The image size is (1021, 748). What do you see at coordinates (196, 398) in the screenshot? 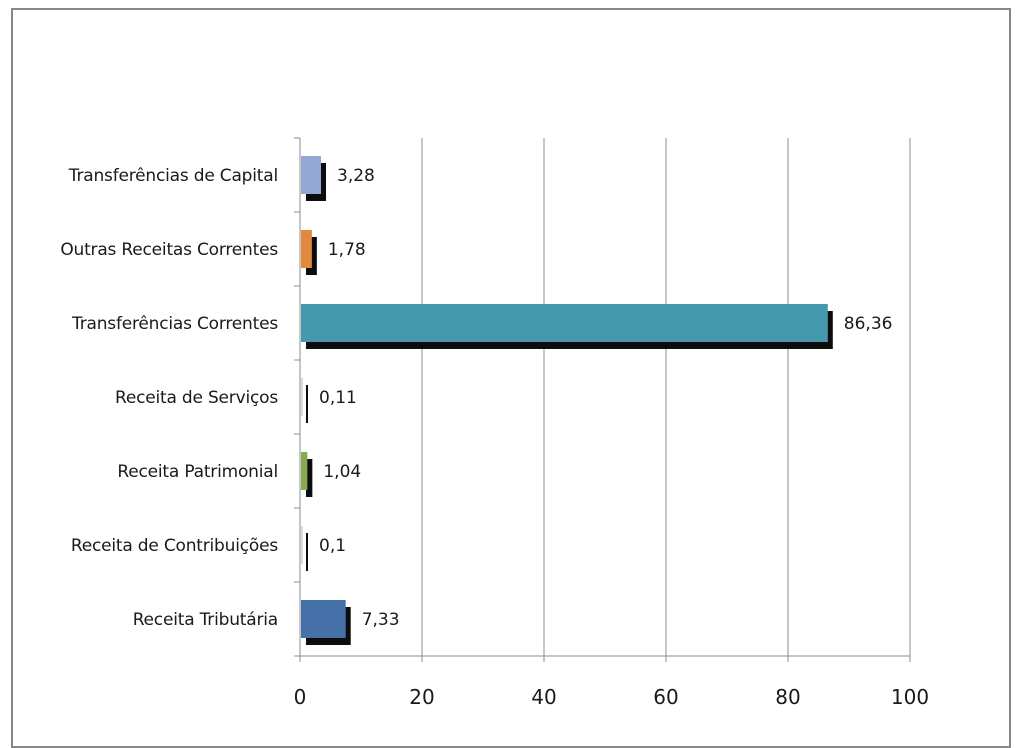
I see `category-label: Receita de Serviços` at bounding box center [196, 398].